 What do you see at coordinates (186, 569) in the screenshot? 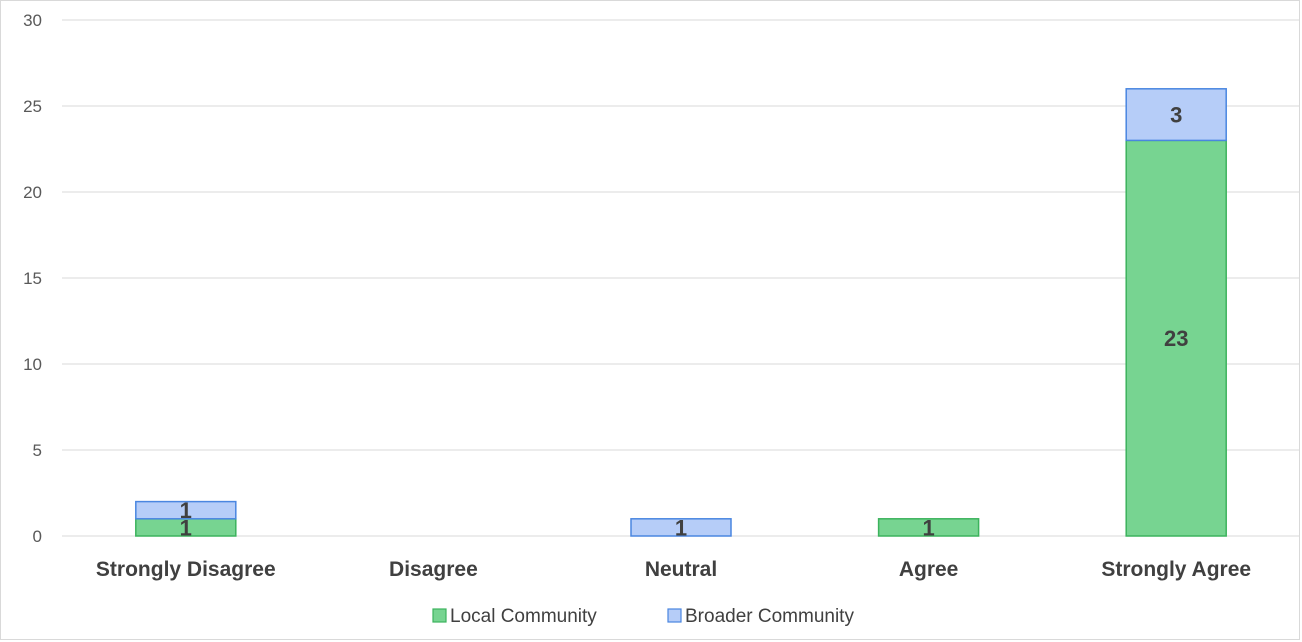
I see `x-category-label: Strongly Disagree` at bounding box center [186, 569].